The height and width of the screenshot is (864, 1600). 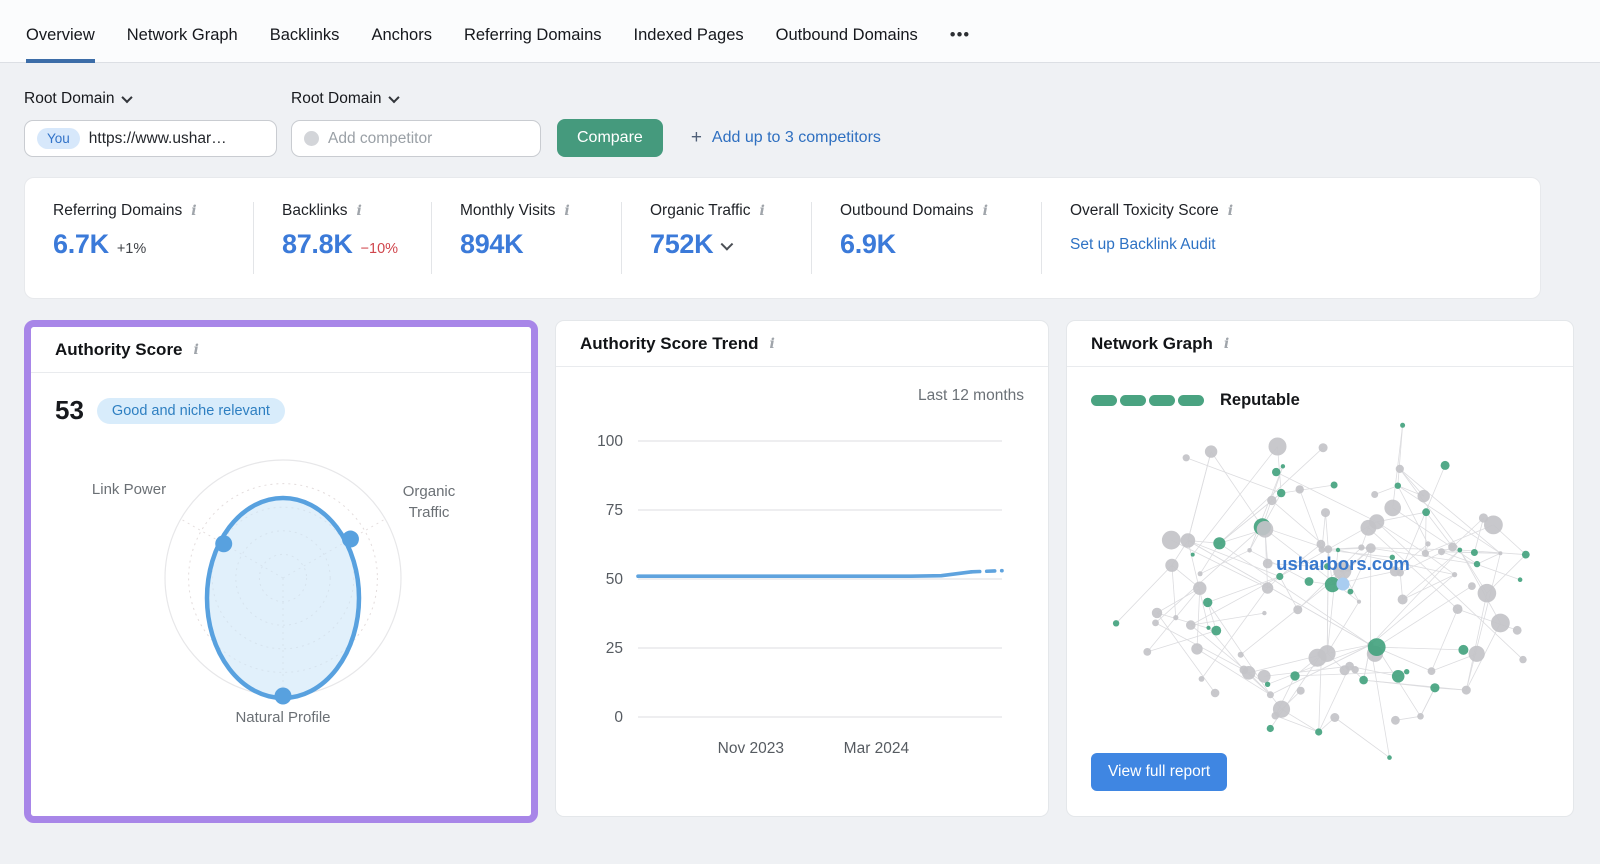 I want to click on y-tick-label: 0, so click(x=618, y=717).